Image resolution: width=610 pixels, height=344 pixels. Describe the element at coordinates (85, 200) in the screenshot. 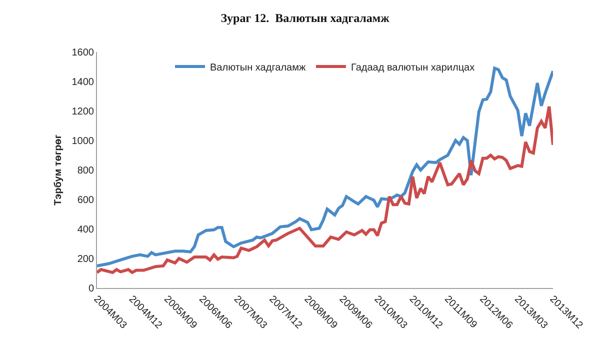

I see `y-tick-label: 600` at that location.